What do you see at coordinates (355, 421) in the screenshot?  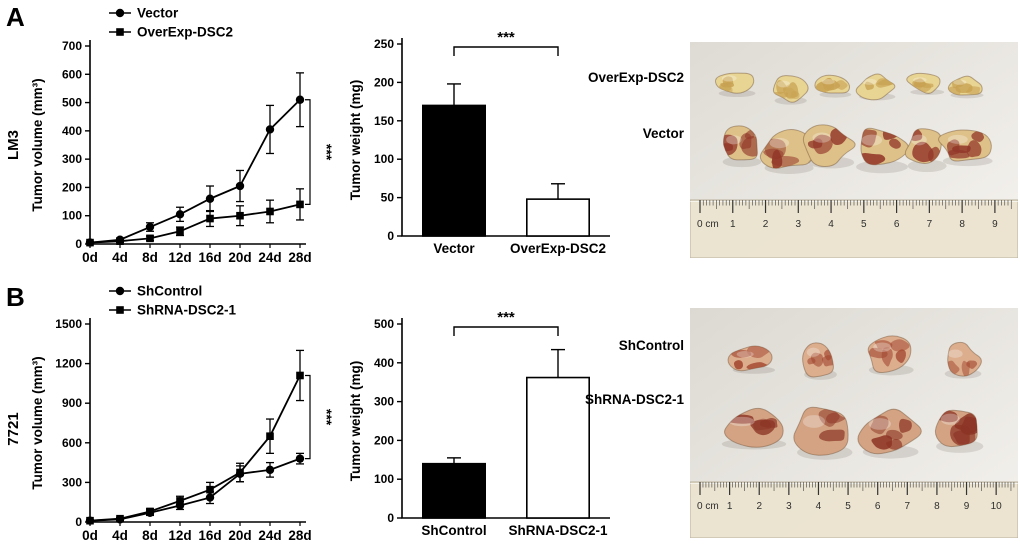 I see `y-axis-label: Tumor weight (mg)` at bounding box center [355, 421].